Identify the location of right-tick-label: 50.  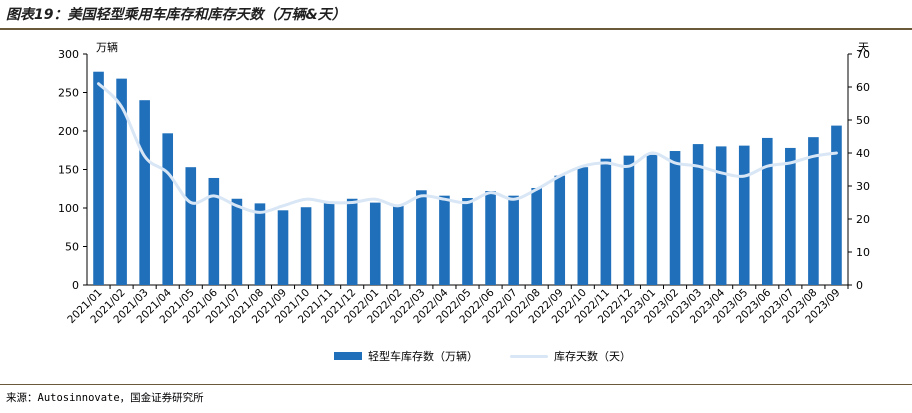
(863, 120).